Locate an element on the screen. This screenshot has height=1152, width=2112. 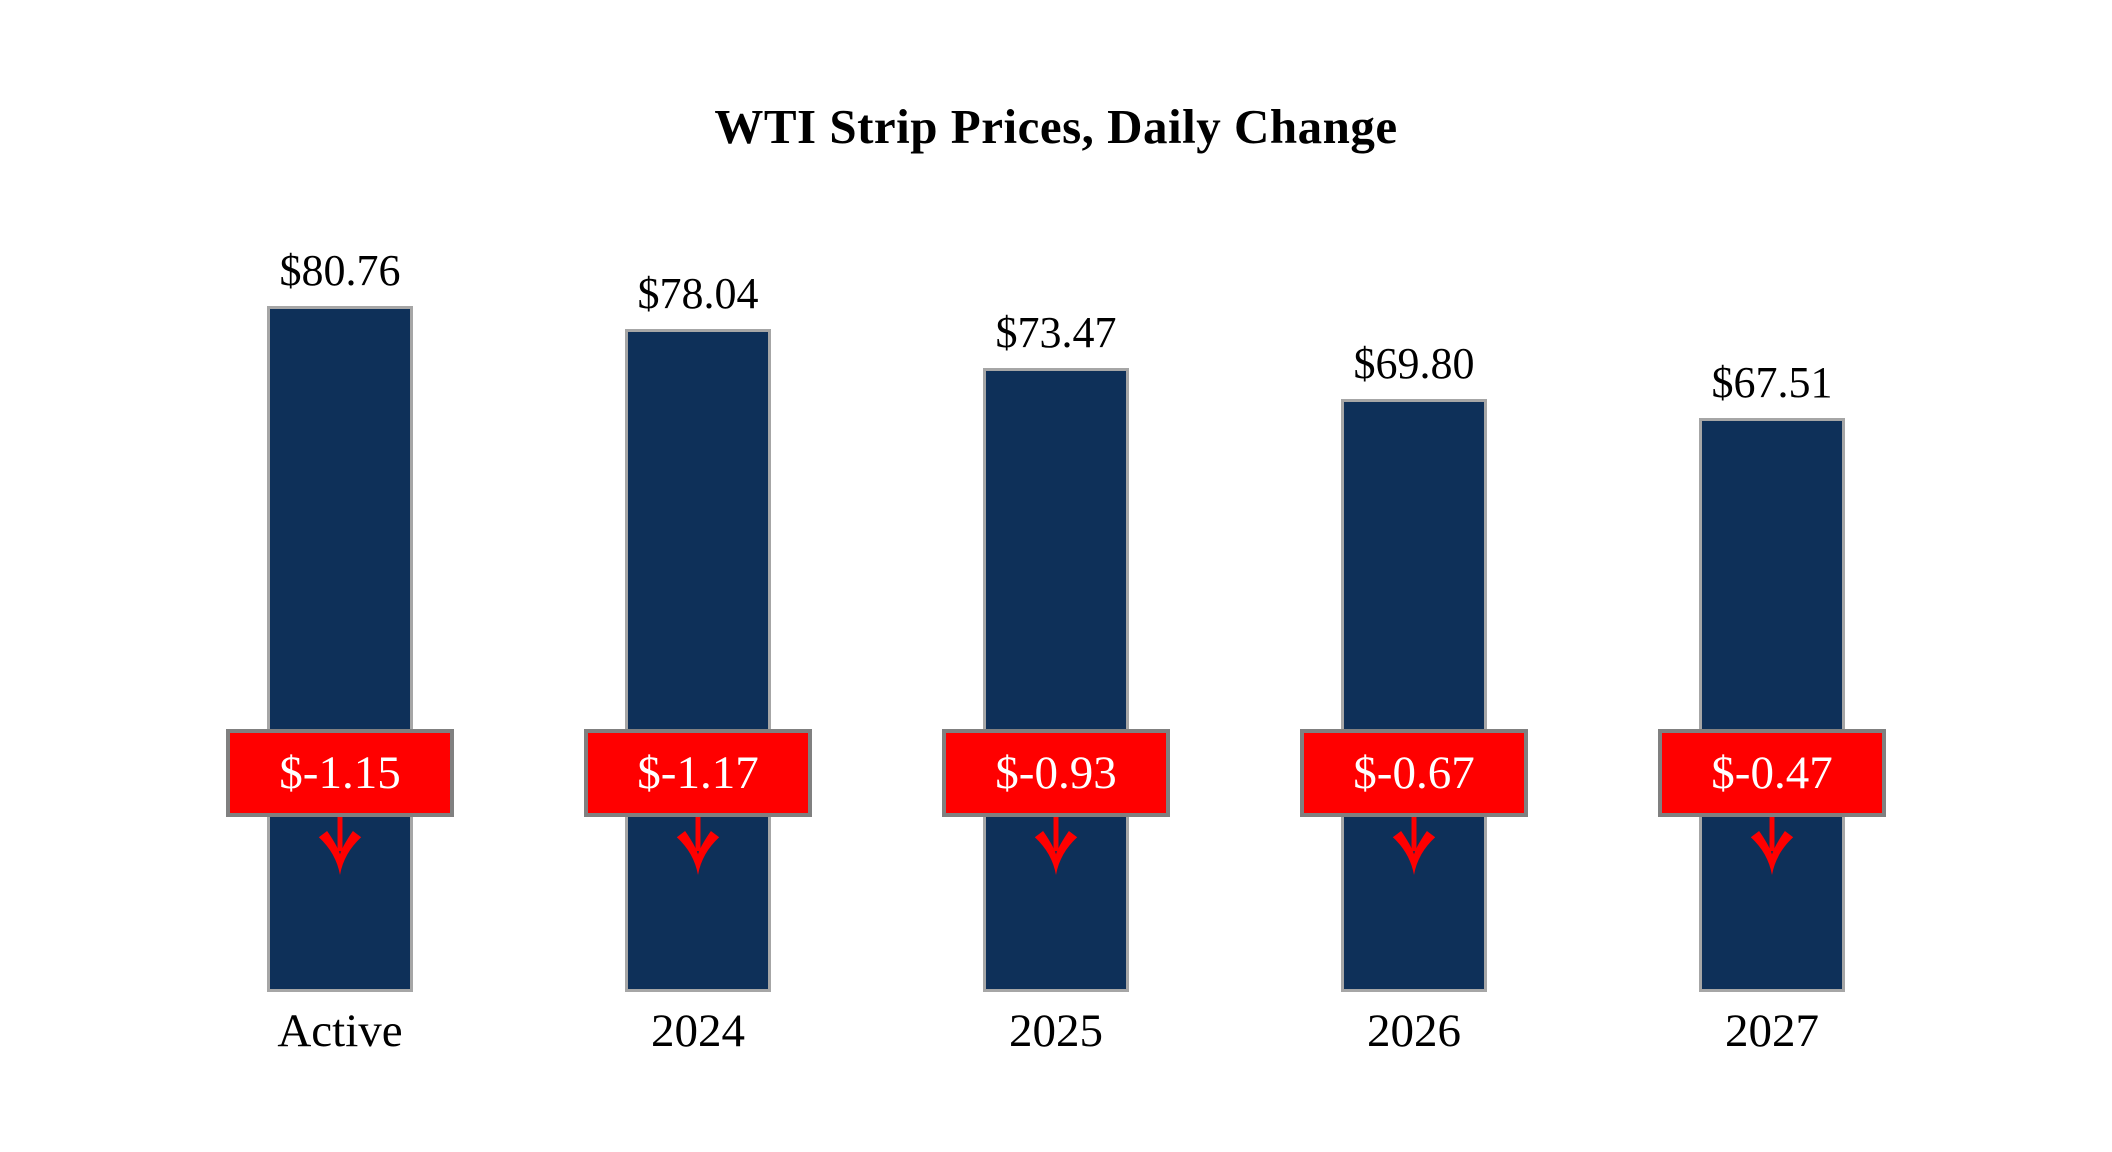
daily-change-badge: $-0.47 is located at coordinates (1772, 773).